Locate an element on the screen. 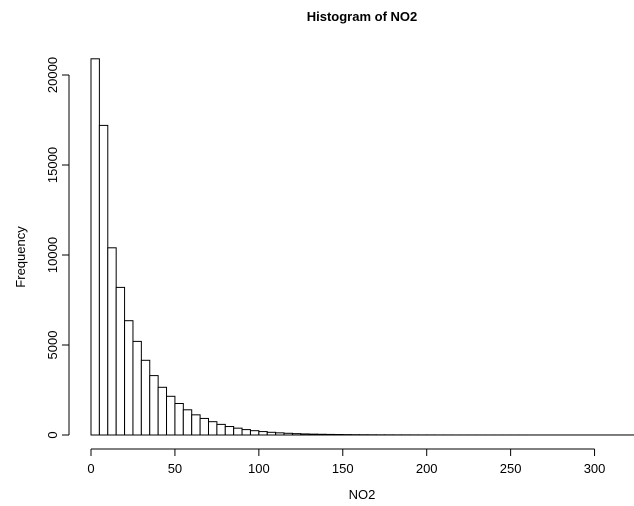 This screenshot has height=506, width=634. x-axis: 0 50 100 150 200 250 300 is located at coordinates (346, 462).